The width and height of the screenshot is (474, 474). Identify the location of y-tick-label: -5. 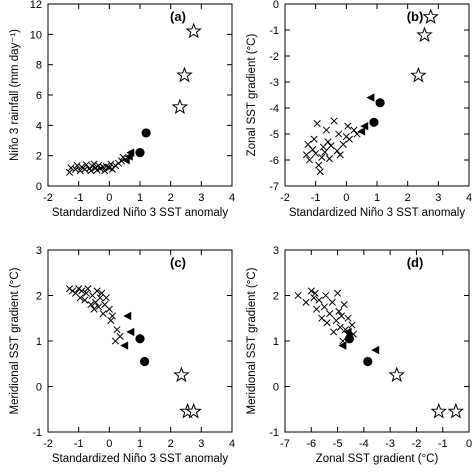
(274, 135).